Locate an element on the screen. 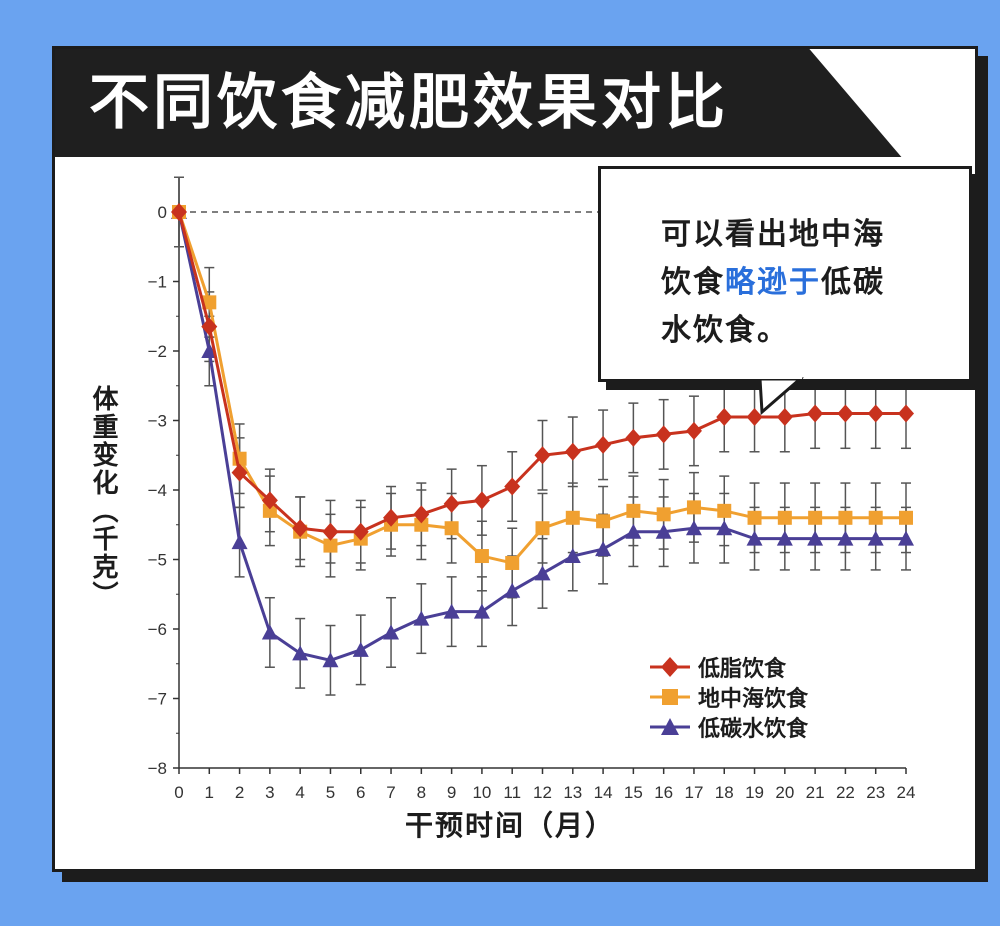 The image size is (1000, 926). callout-line-2-suffix: 低碳 is located at coordinates (853, 282).